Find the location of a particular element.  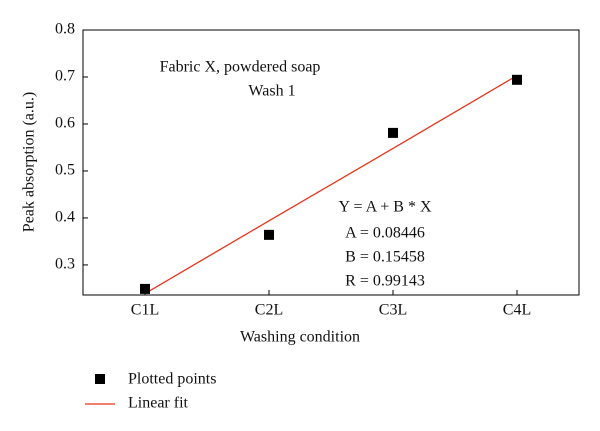

y-axis-title: Peak absorption (a.u.) is located at coordinates (29, 162).